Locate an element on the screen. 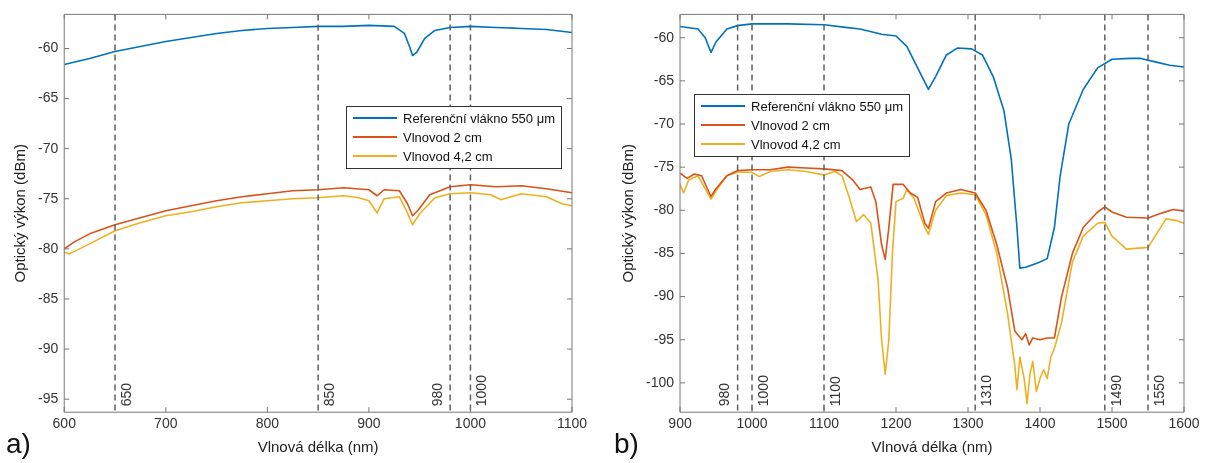  text: a) is located at coordinates (18, 443).